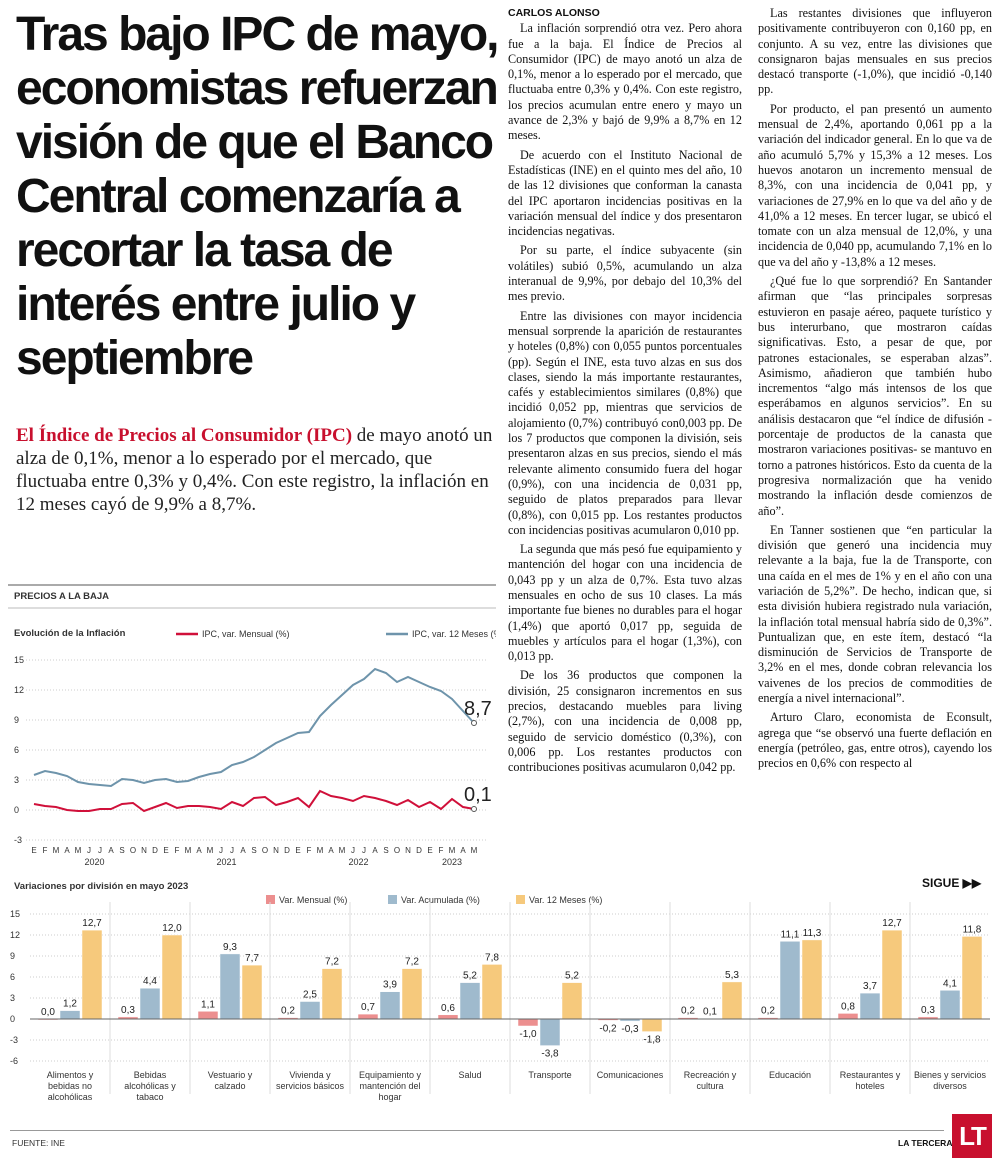 Image resolution: width=1000 pixels, height=1166 pixels. What do you see at coordinates (184, 435) in the screenshot?
I see `lead-highlight: El Índice de Precios al Consumidor (IPC)` at bounding box center [184, 435].